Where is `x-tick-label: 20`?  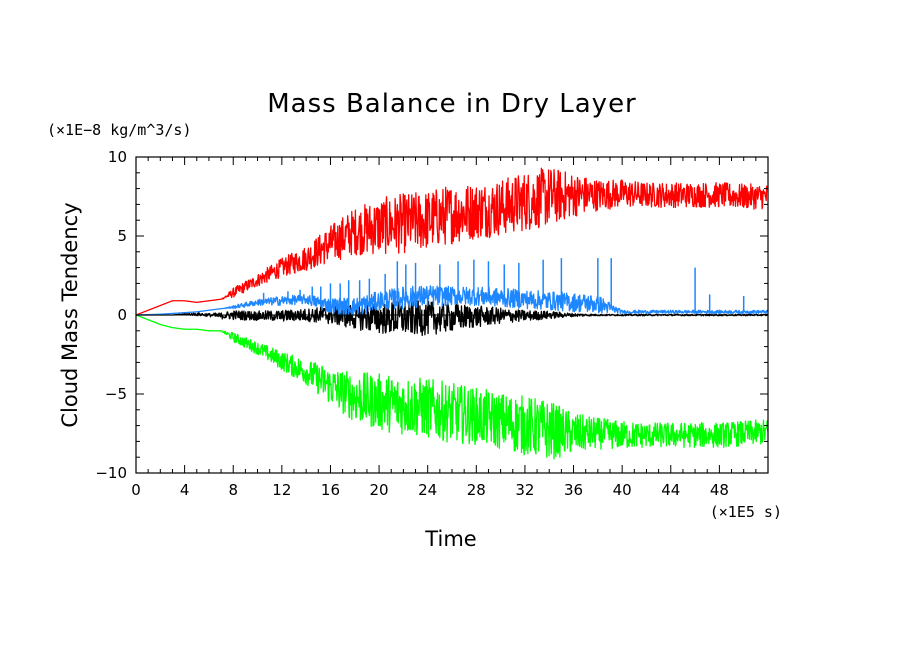 x-tick-label: 20 is located at coordinates (379, 490).